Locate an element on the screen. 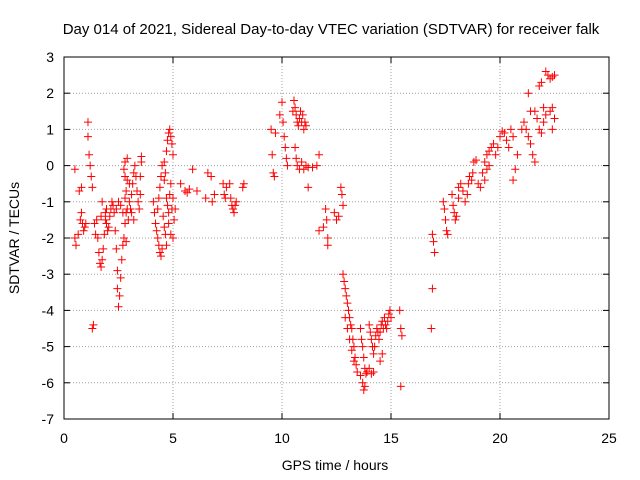  y-tick-label: -2 is located at coordinates (48, 238).